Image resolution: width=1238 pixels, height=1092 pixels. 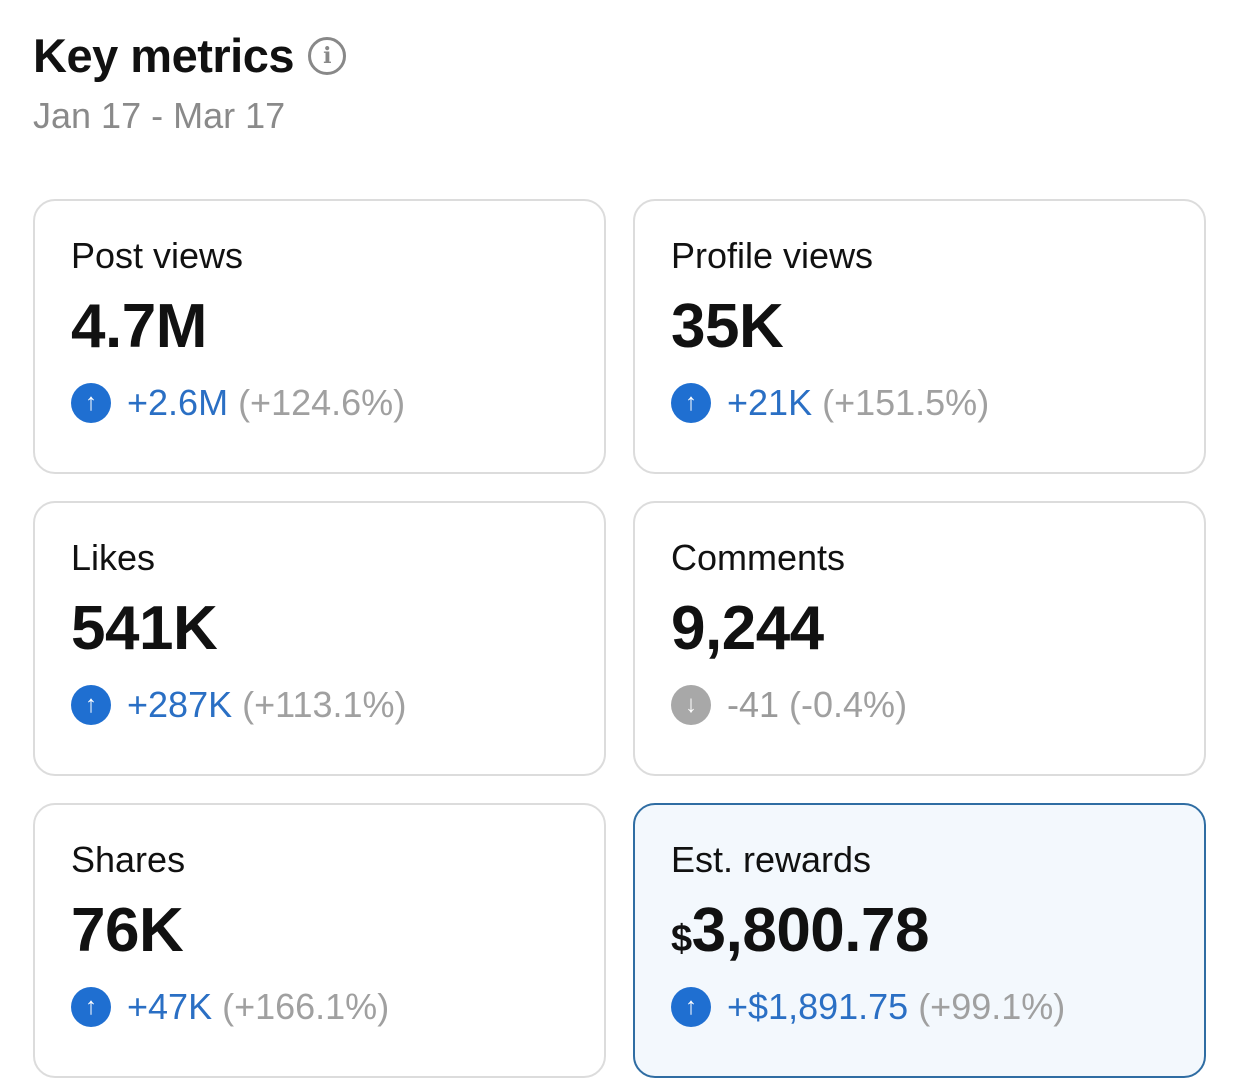 I want to click on metric-delta: +$1,891.75, so click(x=818, y=1006).